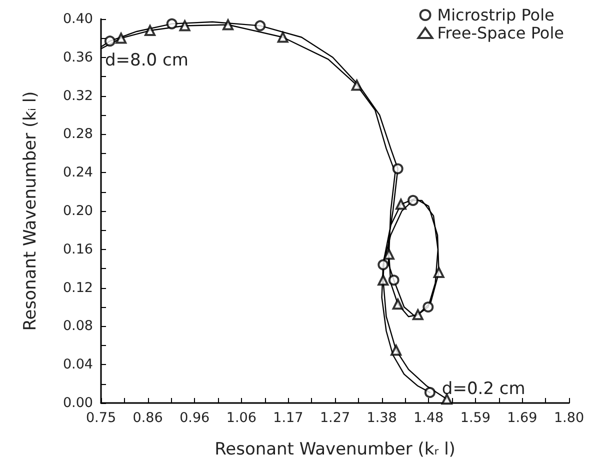 The width and height of the screenshot is (599, 468). Describe the element at coordinates (335, 418) in the screenshot. I see `x-tick-label: 1.27` at that location.